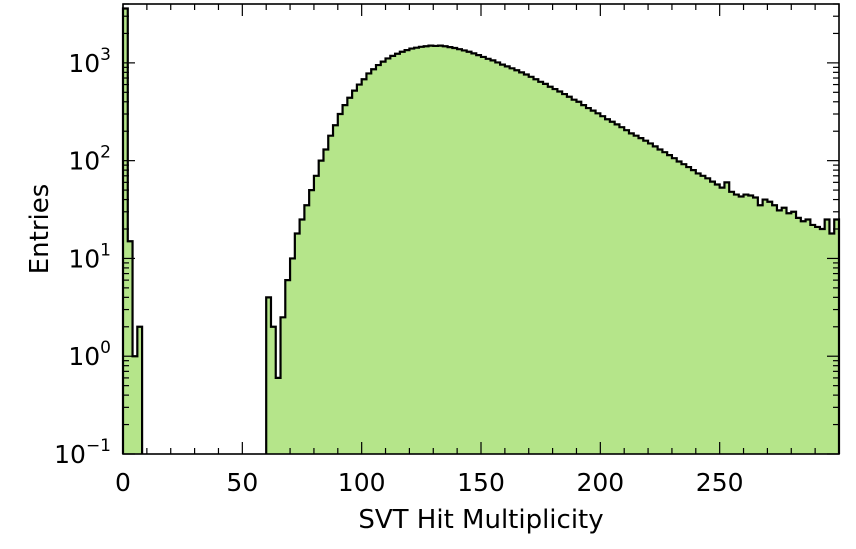  I want to click on x-tick-label: 50, so click(242, 482).